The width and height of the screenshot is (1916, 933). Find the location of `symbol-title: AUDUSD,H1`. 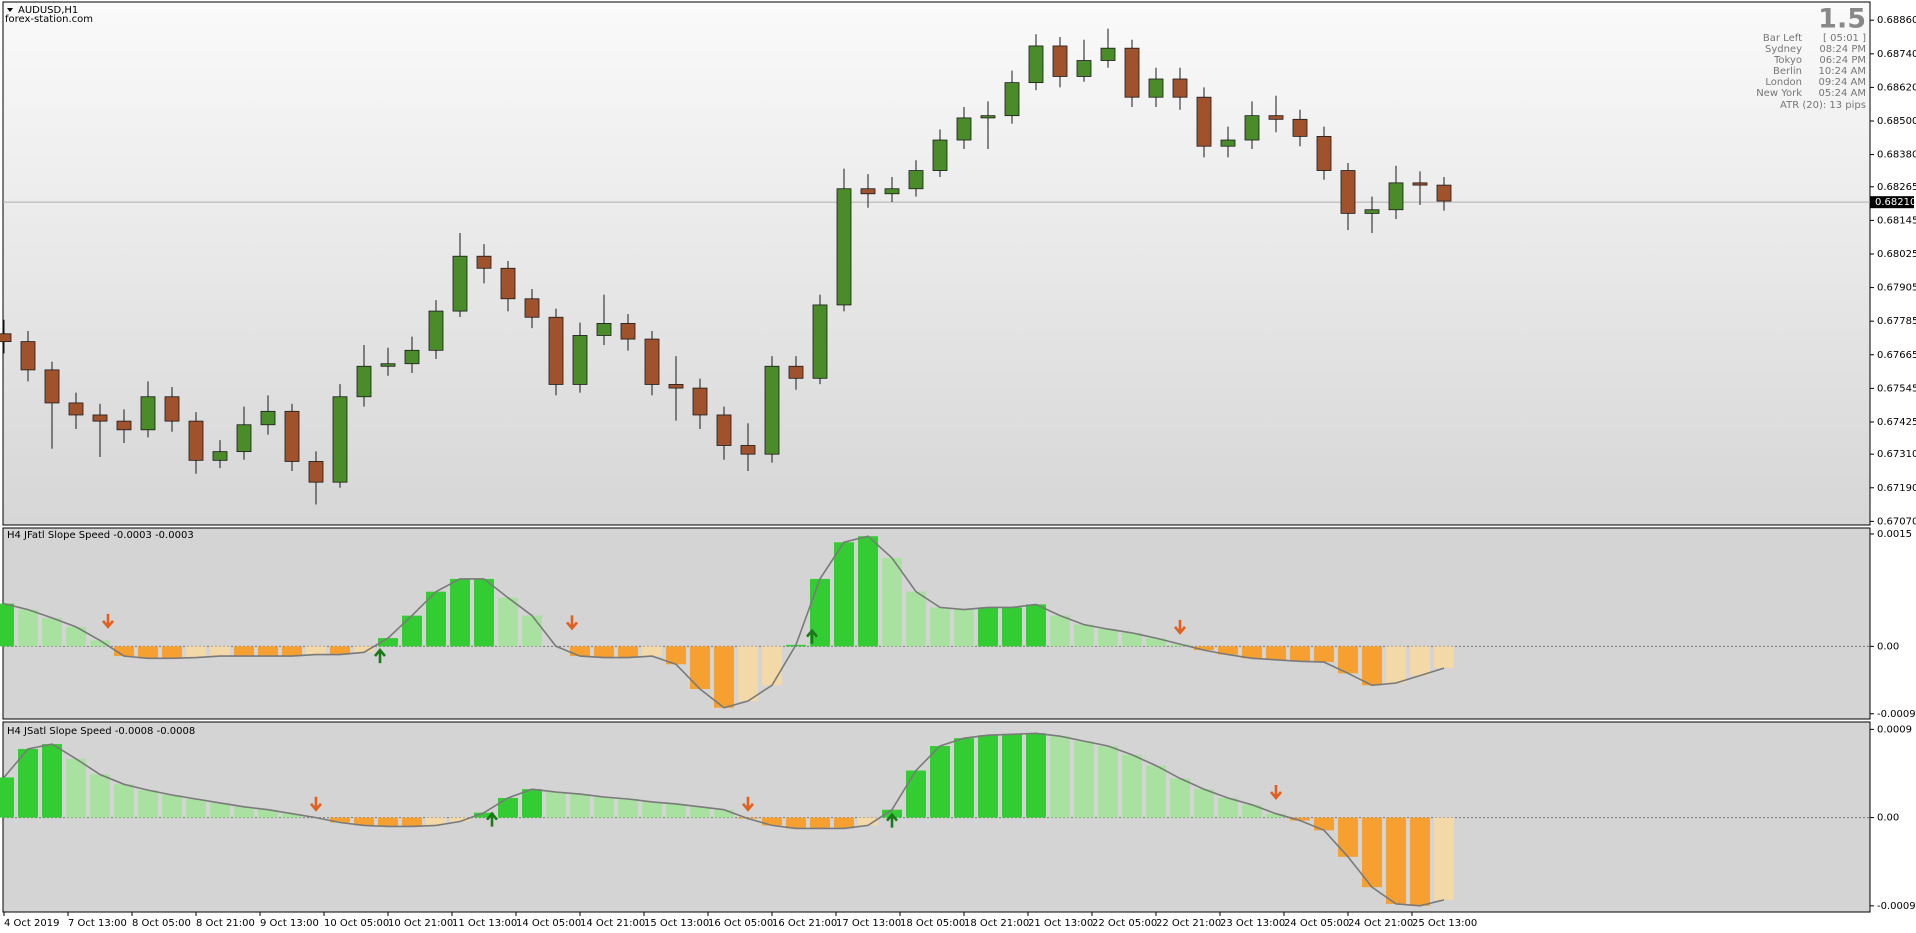

symbol-title: AUDUSD,H1 is located at coordinates (48, 10).